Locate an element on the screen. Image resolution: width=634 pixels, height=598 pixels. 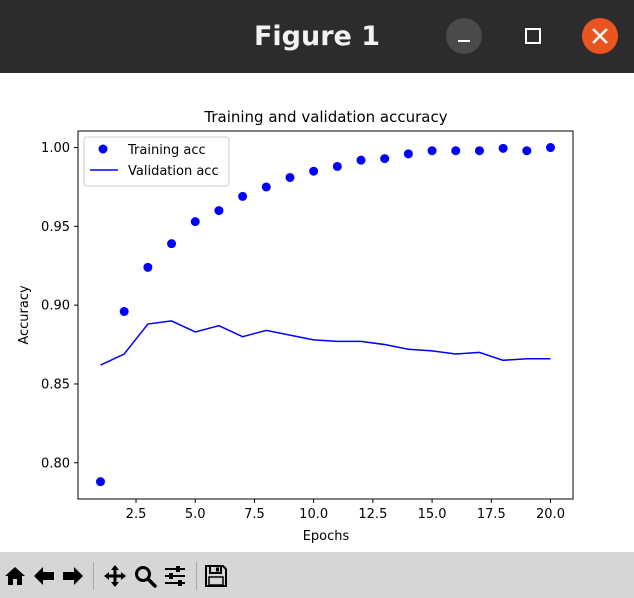
minimize-icon is located at coordinates (464, 41).